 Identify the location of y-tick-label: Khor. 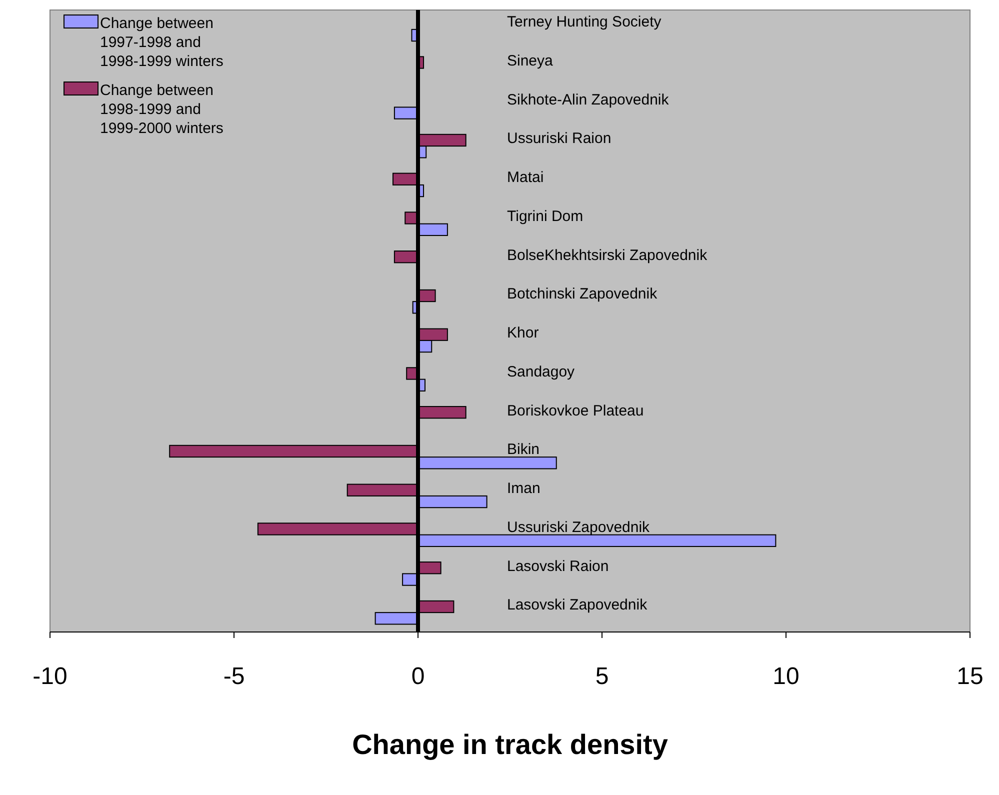
(523, 333).